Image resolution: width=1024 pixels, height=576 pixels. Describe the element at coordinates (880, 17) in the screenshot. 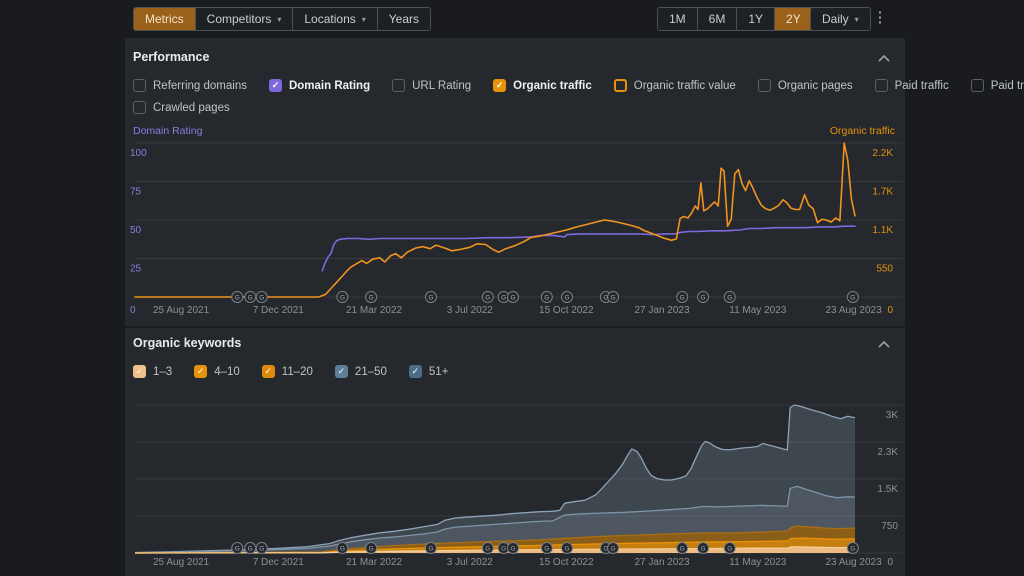

I see `more-menu-icon: ⋮` at that location.